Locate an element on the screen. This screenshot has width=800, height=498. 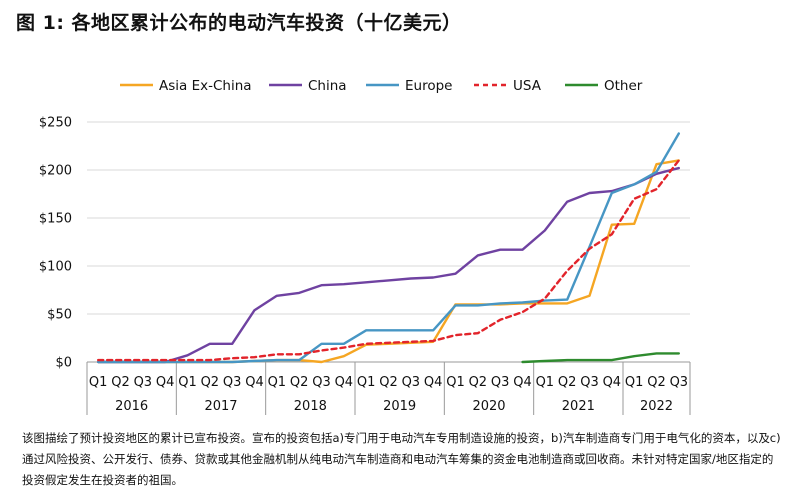
y-tick-label: $200 is located at coordinates (55, 171).